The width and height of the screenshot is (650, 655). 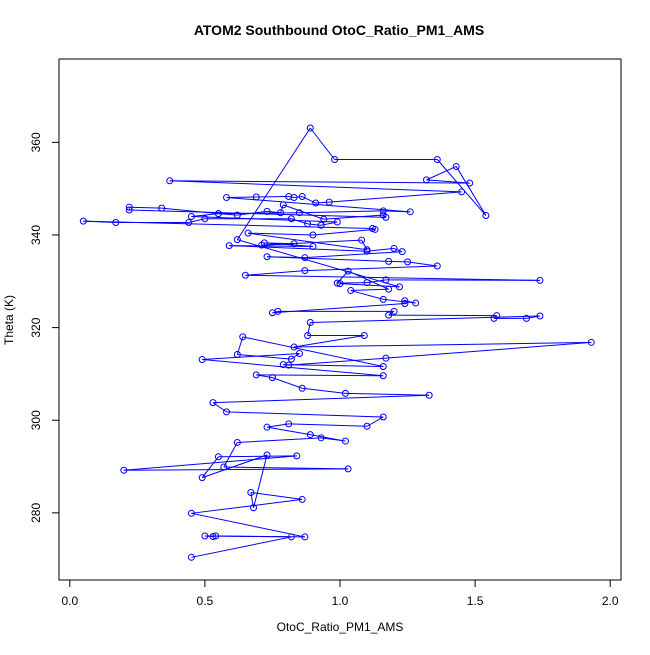 I want to click on y-axis-label: Theta (K), so click(x=9, y=320).